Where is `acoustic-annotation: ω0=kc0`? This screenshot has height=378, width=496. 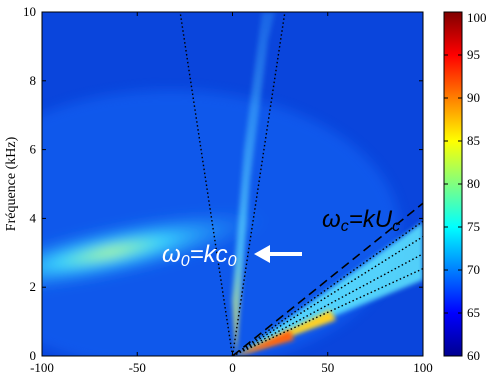 acoustic-annotation: ω0=kc0 is located at coordinates (232, 255).